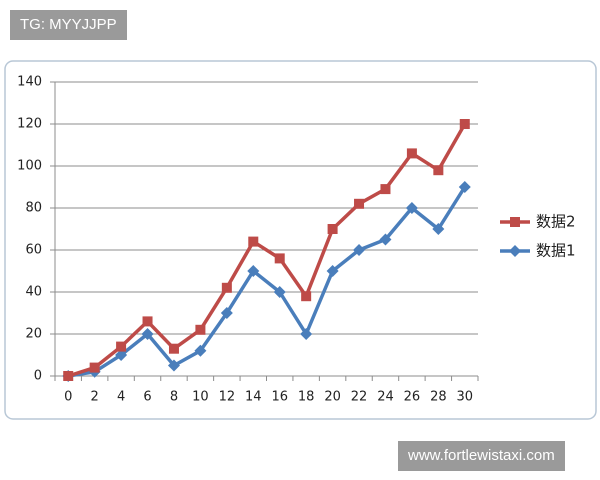  What do you see at coordinates (68, 397) in the screenshot?
I see `x-tick-label: 0` at bounding box center [68, 397].